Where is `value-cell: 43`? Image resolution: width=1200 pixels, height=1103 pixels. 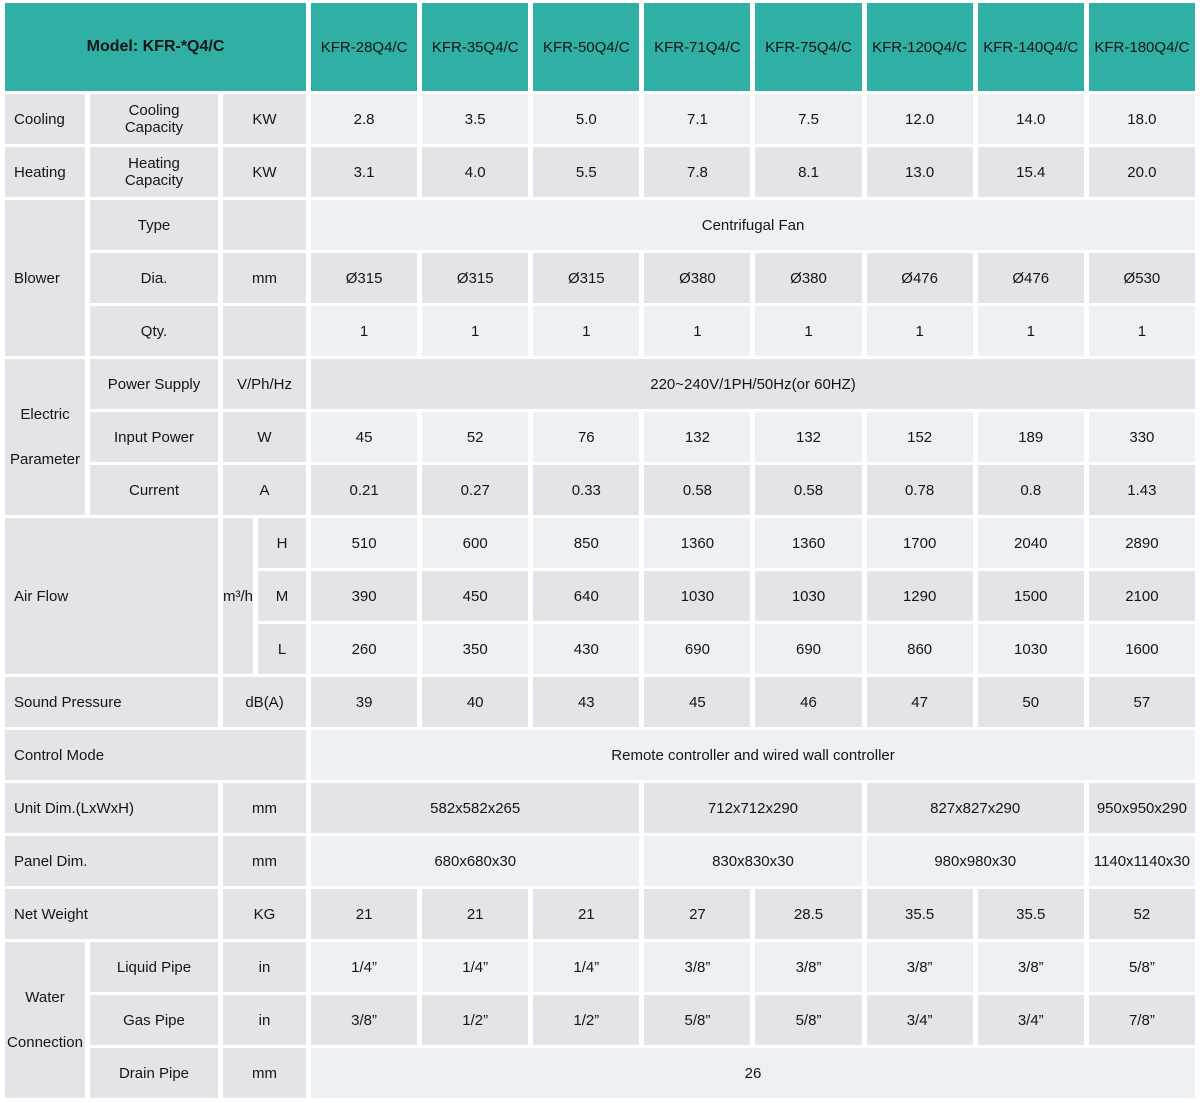
value-cell: 43 is located at coordinates (586, 702).